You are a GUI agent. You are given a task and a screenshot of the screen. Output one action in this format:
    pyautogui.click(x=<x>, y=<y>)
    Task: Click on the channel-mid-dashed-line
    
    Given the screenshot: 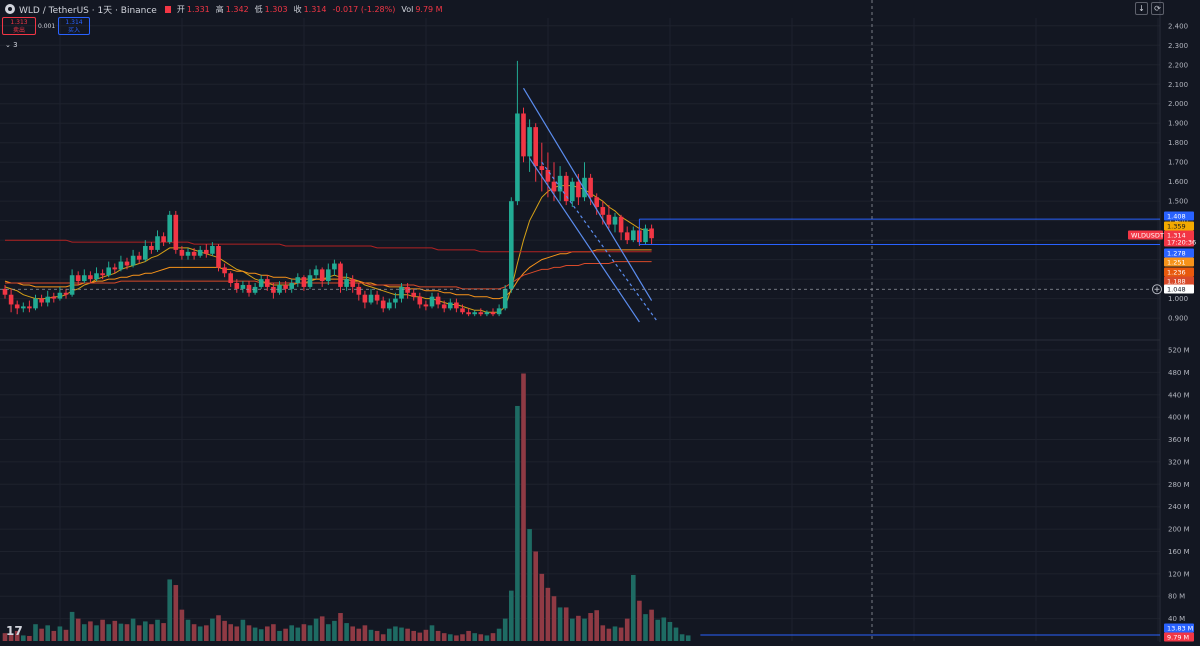 What is the action you would take?
    pyautogui.click(x=600, y=242)
    